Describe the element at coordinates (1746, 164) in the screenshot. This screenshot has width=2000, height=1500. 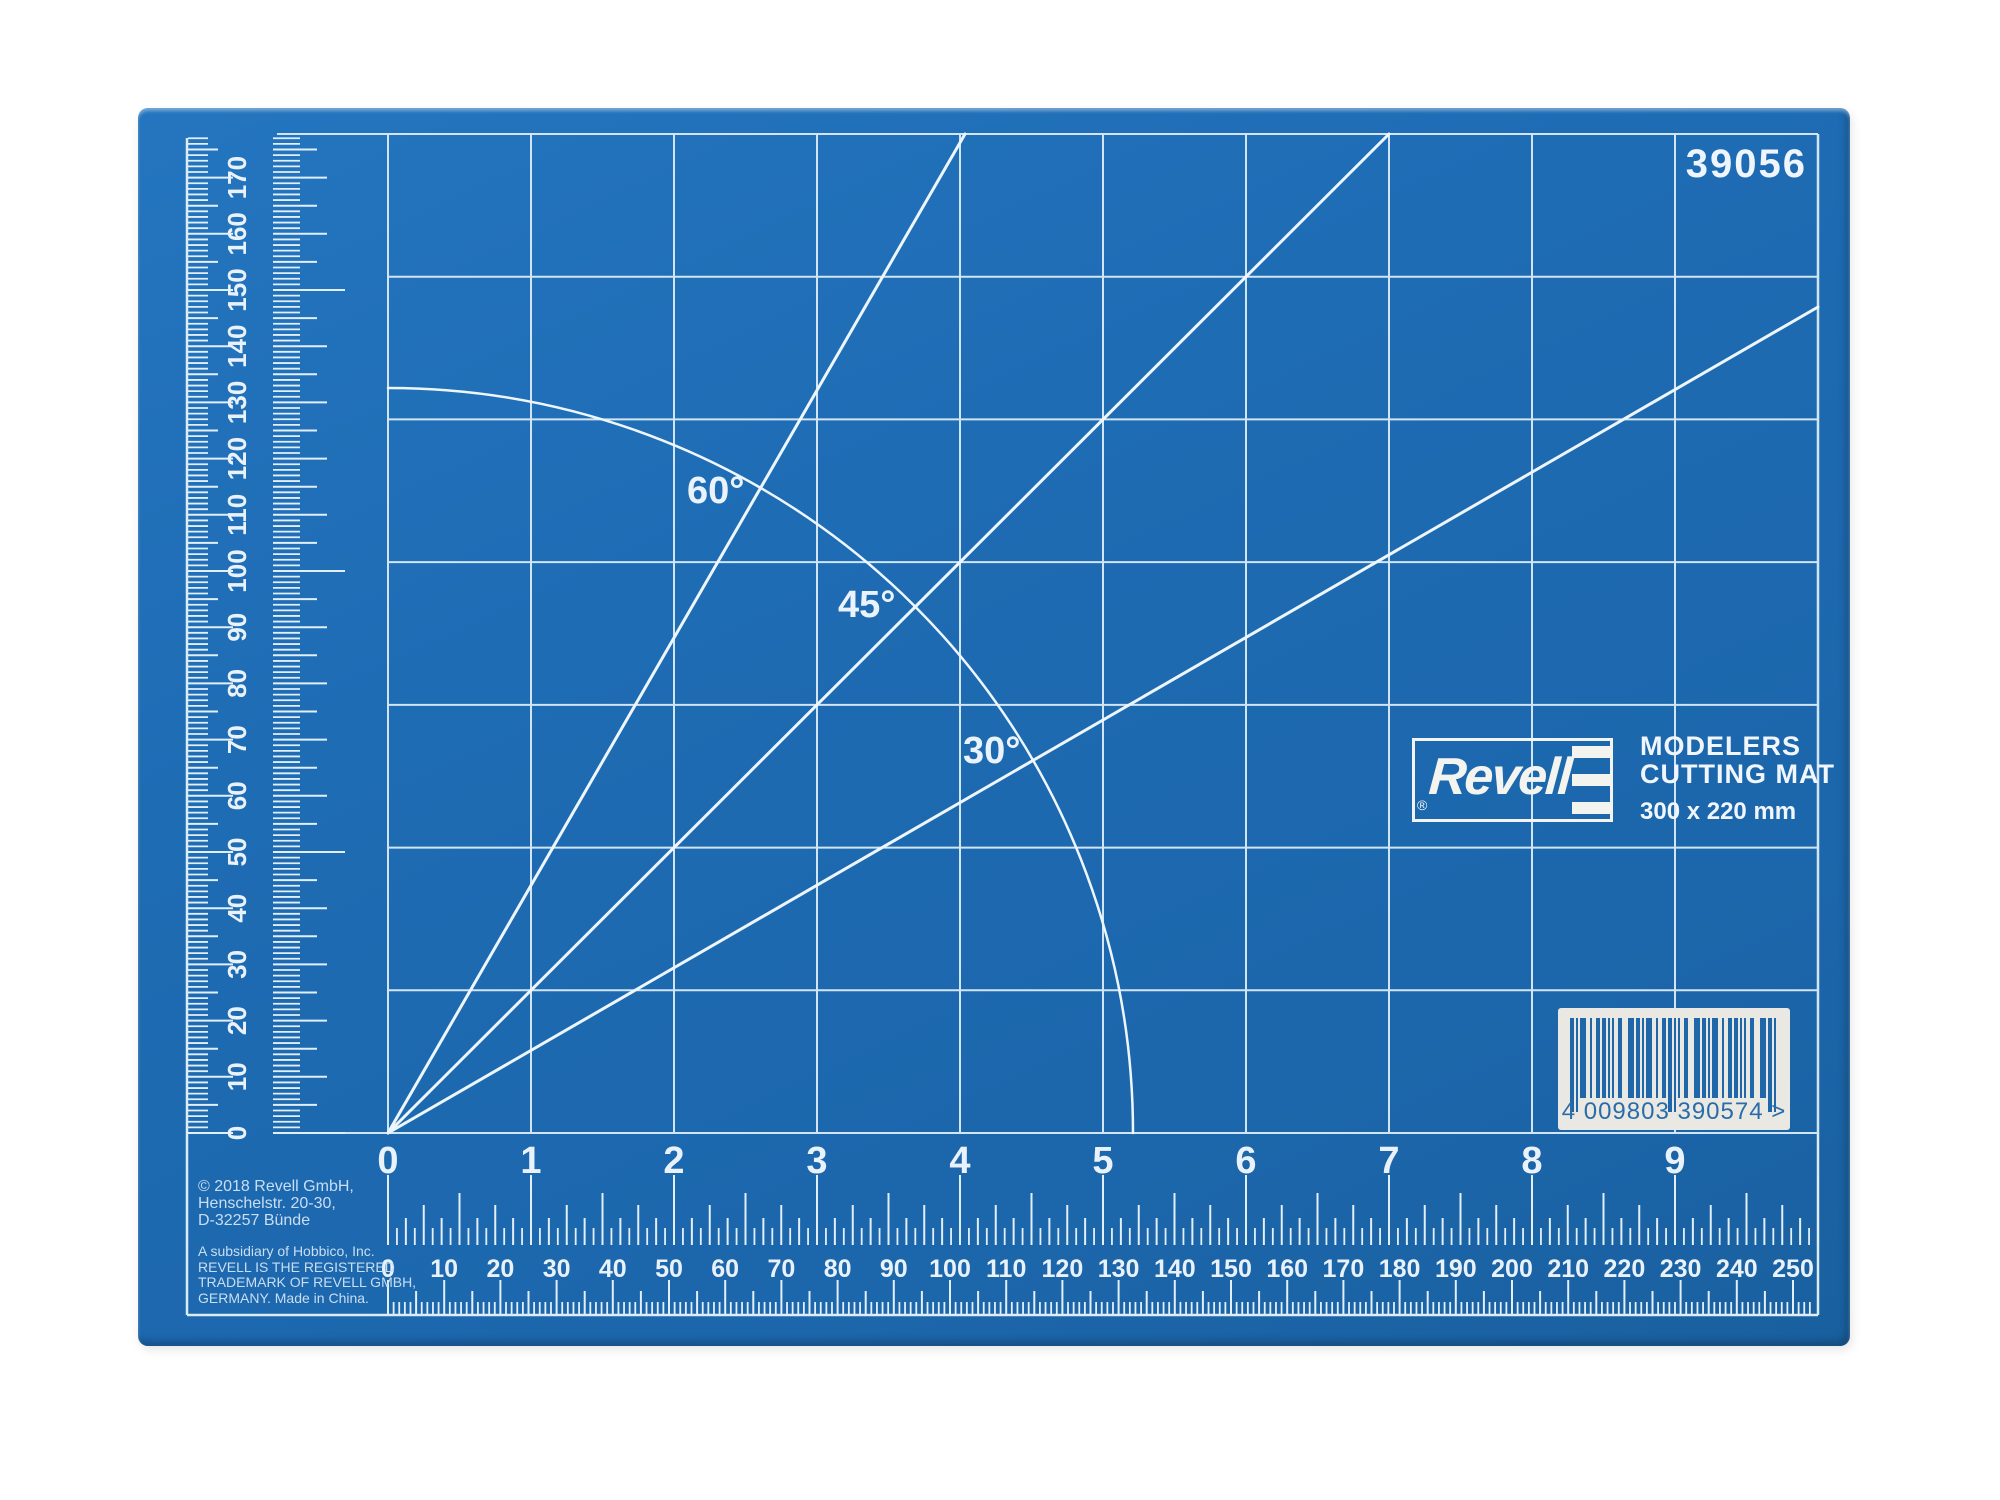
I see `product-code: 39056` at that location.